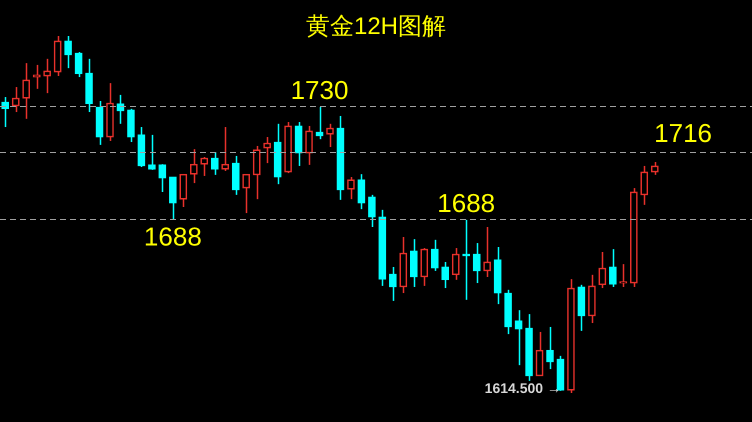  I want to click on annotation: 1614.500 →, so click(522, 388).